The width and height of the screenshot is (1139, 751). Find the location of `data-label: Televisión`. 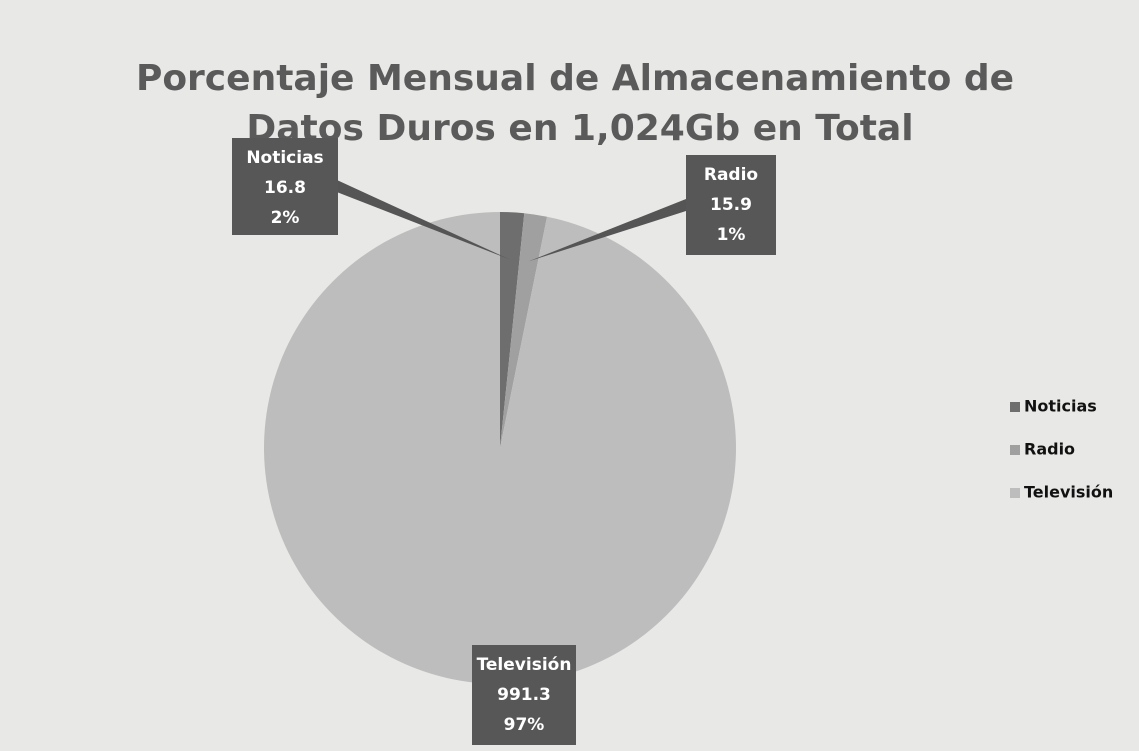

data-label: Televisión is located at coordinates (524, 665).